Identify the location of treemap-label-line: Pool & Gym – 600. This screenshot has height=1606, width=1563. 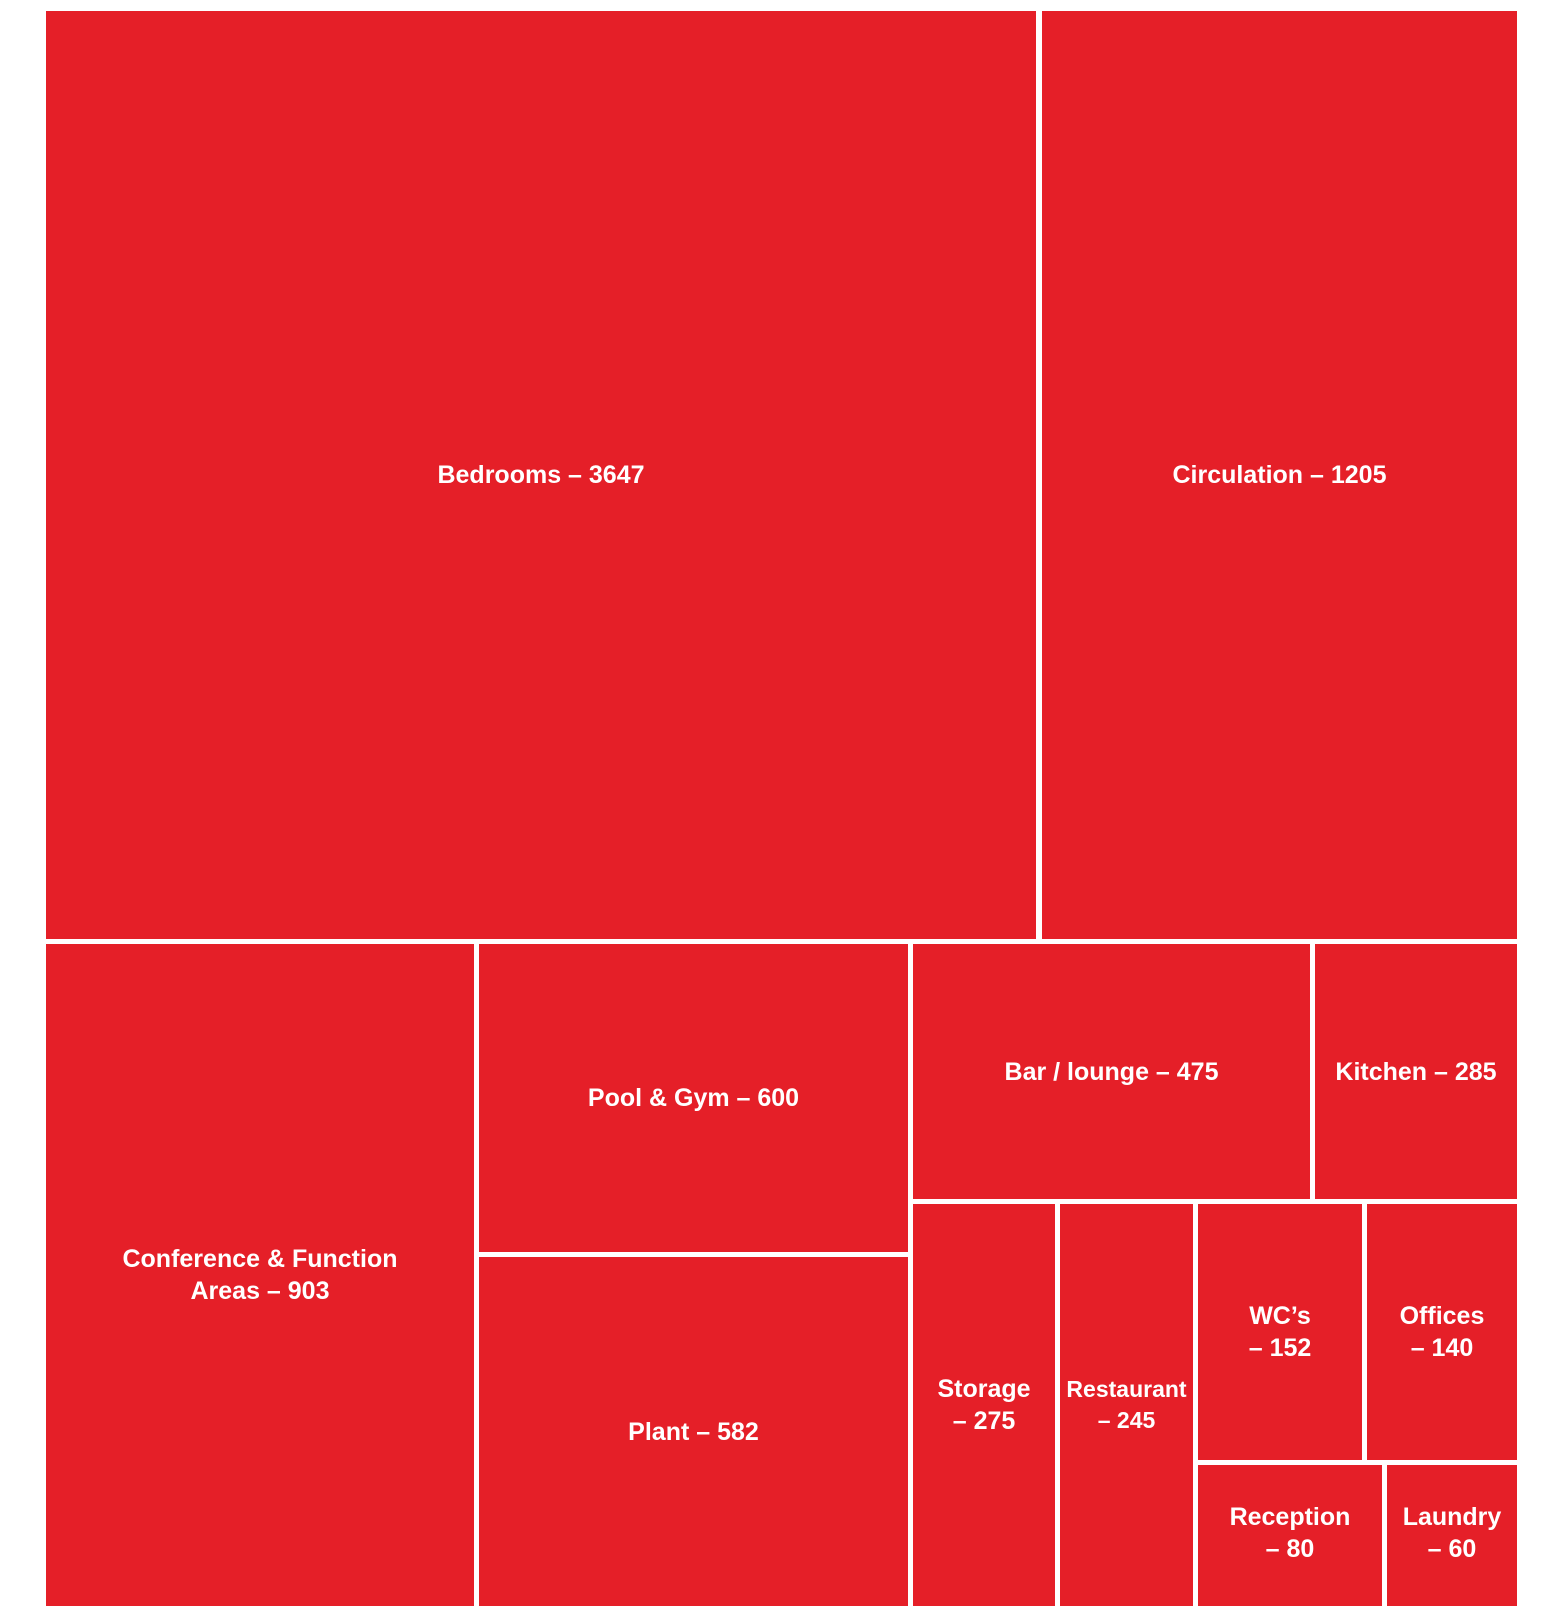
(693, 1098).